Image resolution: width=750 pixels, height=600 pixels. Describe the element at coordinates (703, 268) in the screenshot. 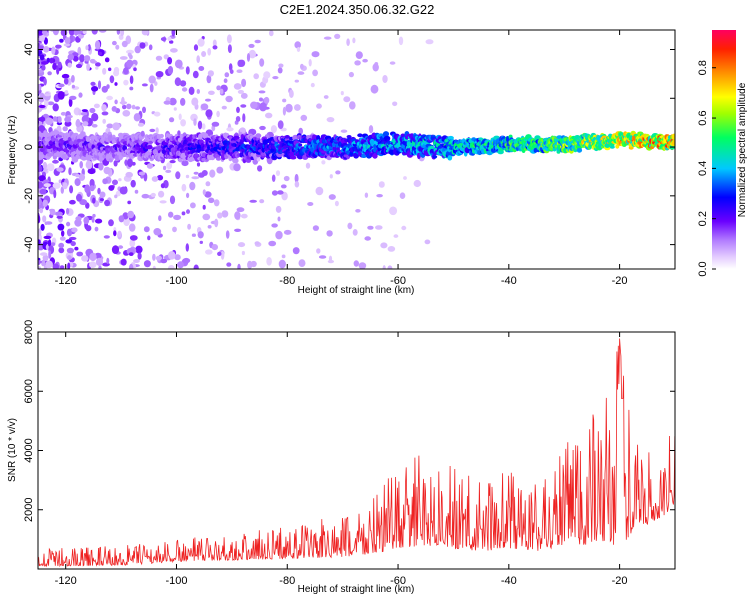

I see `colorbar-tick-label: 0.0` at that location.